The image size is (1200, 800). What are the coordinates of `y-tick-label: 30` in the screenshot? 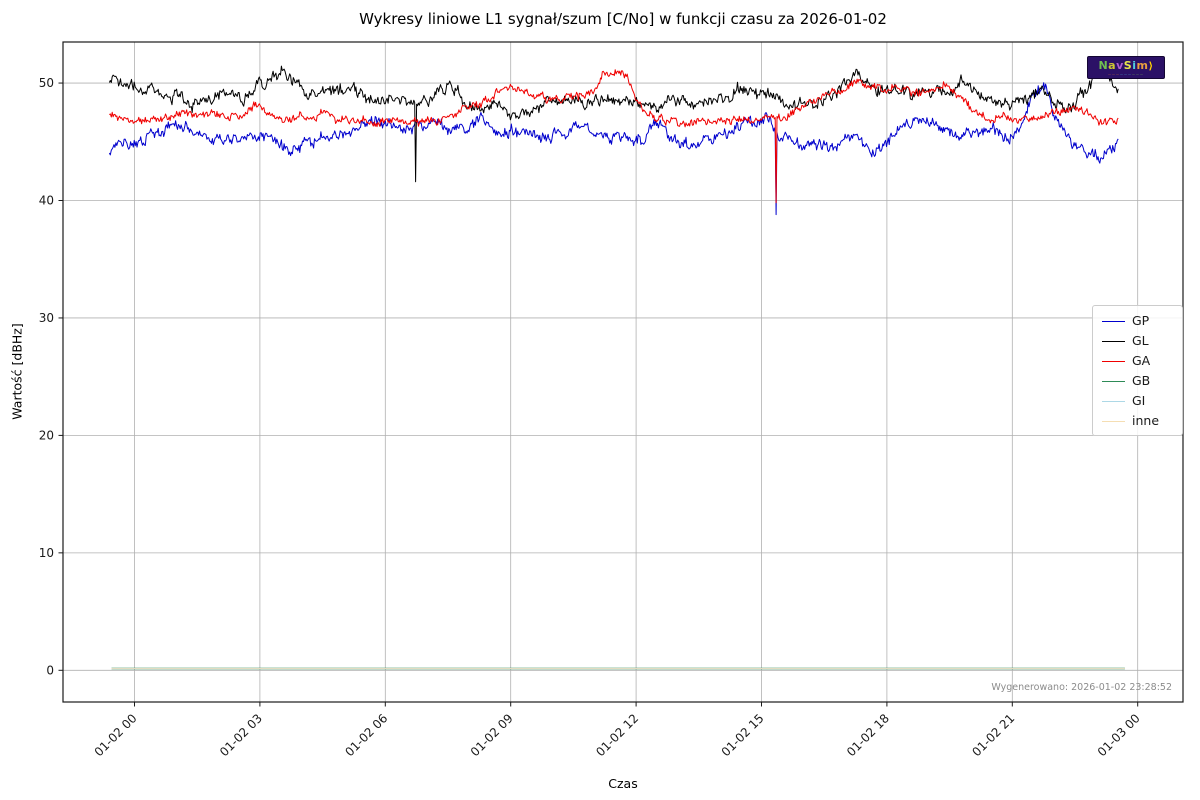 It's located at (46, 318).